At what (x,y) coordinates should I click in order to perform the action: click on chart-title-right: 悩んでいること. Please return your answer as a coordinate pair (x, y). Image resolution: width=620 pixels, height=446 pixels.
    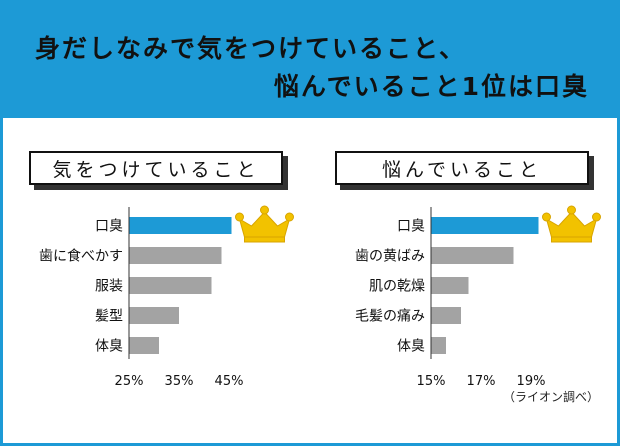
    Looking at the image, I should click on (462, 168).